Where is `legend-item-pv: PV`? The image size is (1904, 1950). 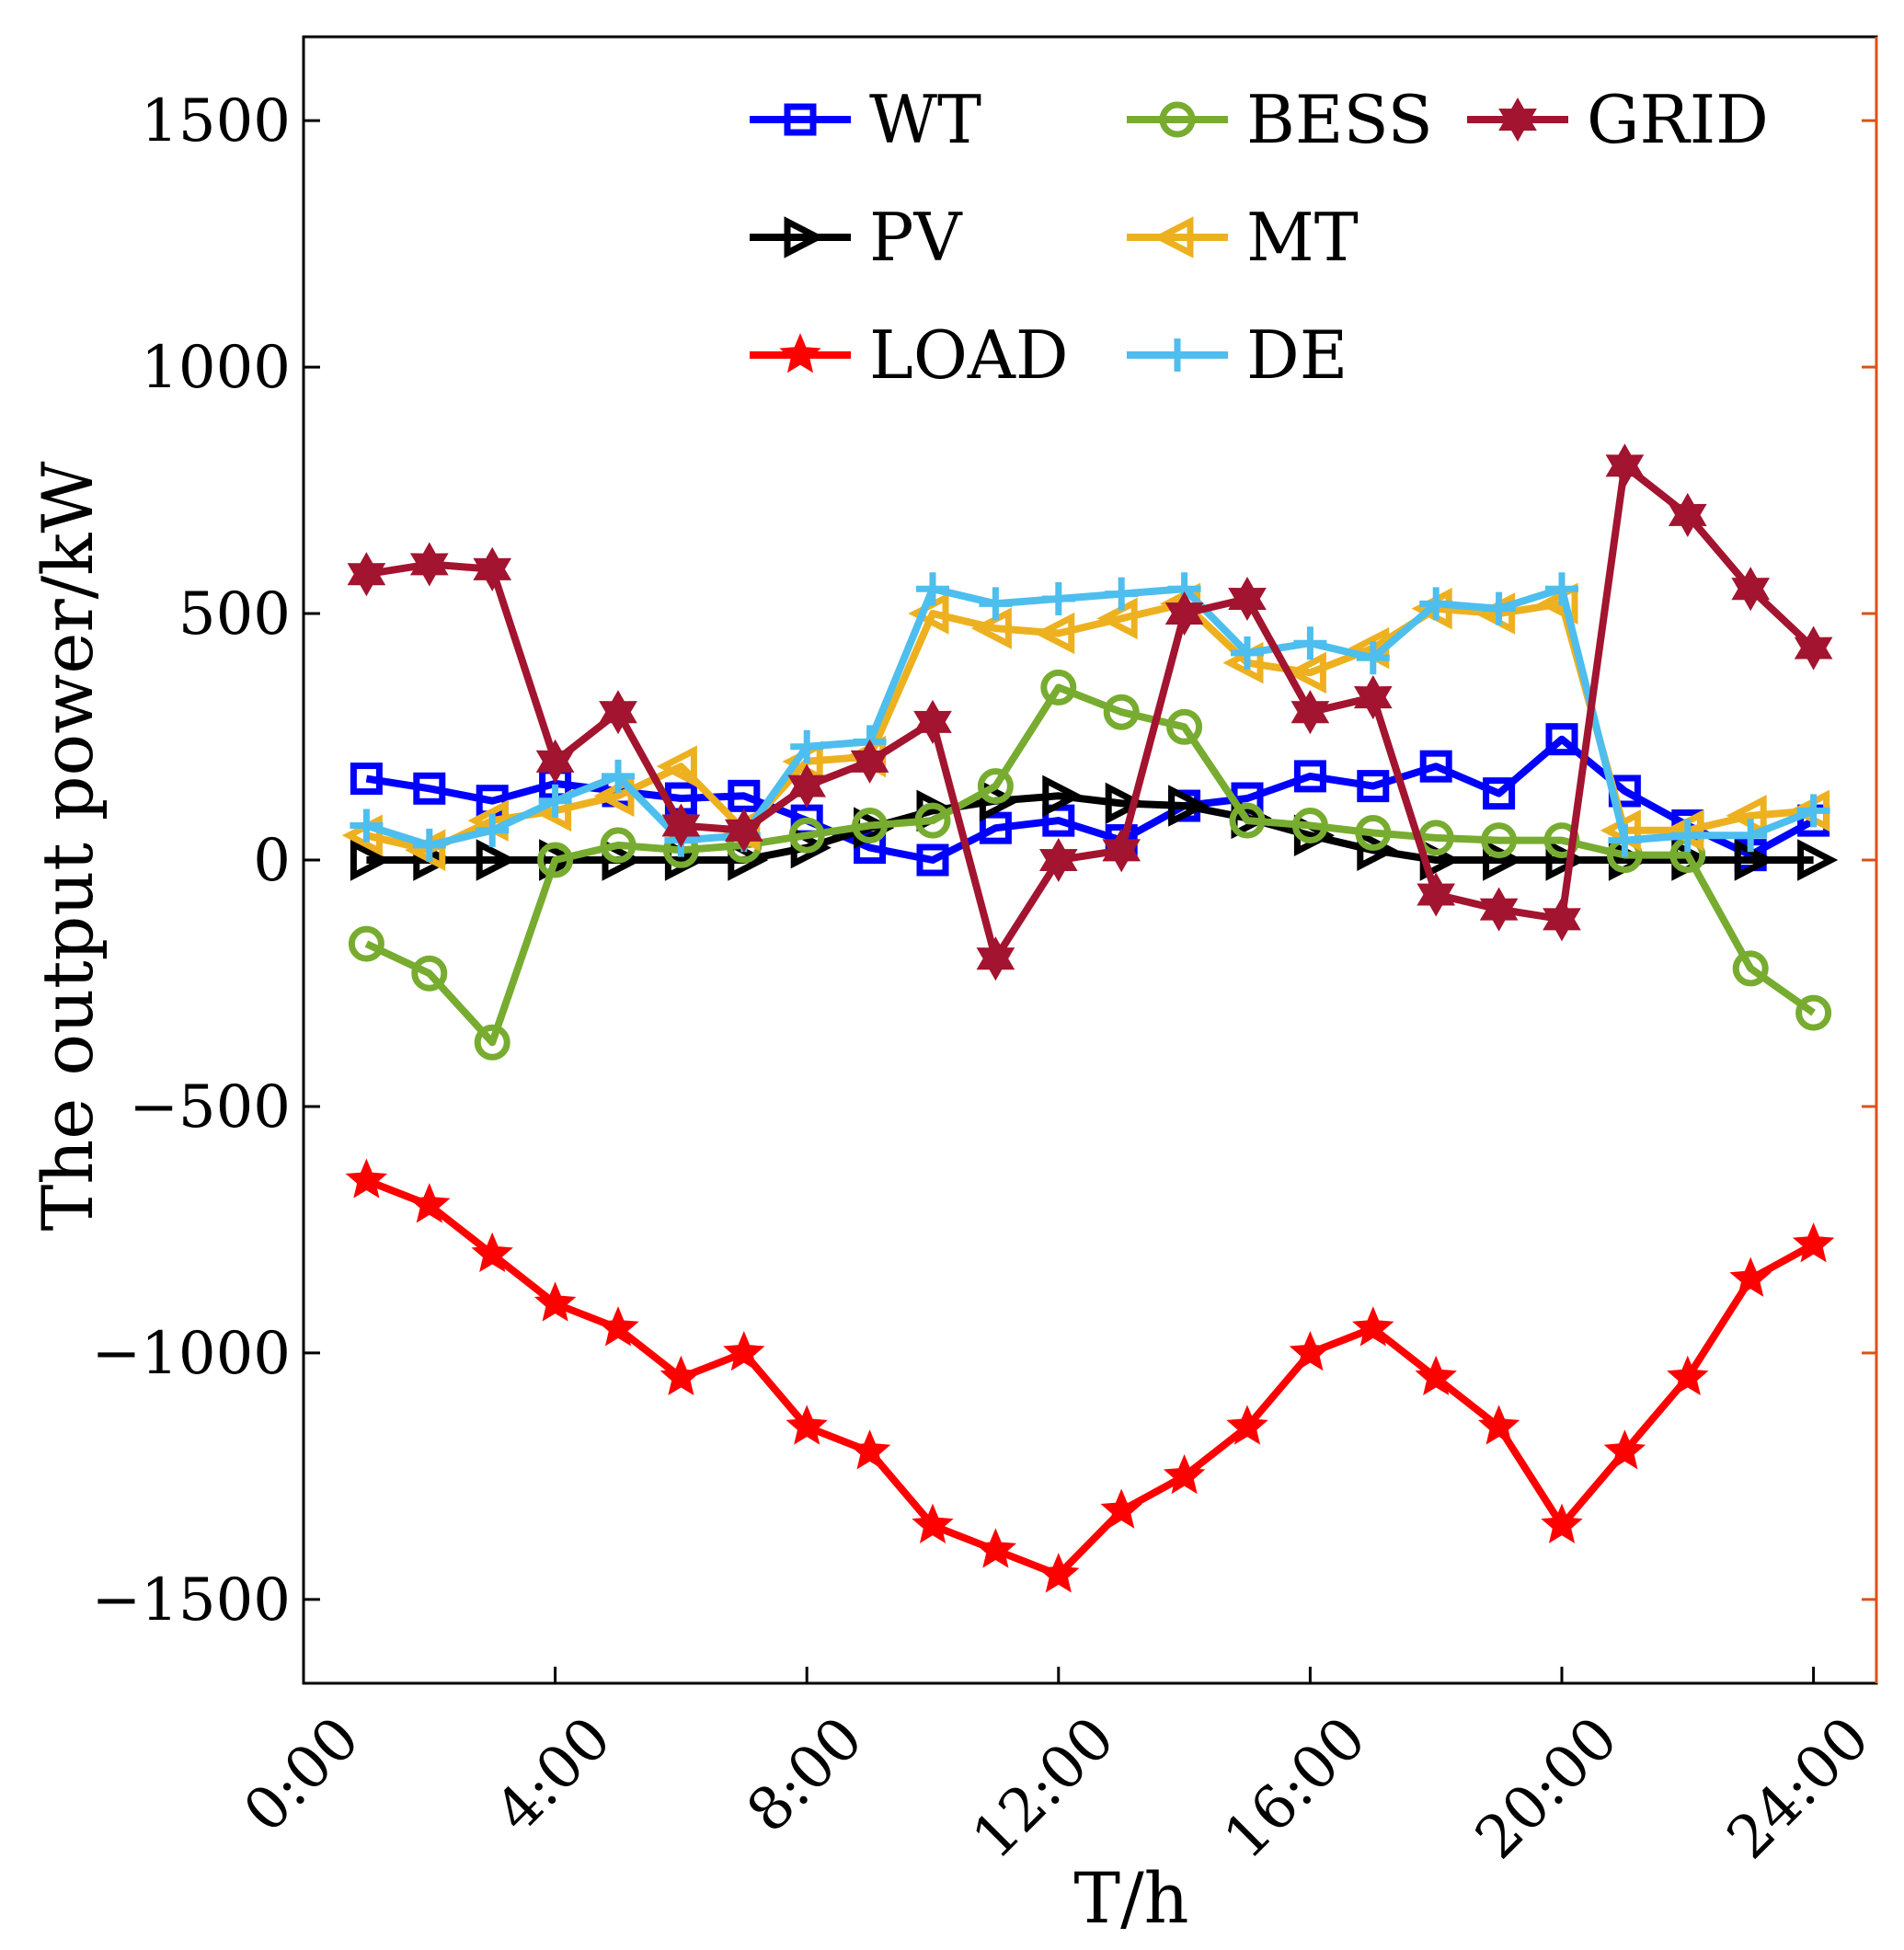
legend-item-pv: PV is located at coordinates (856, 237).